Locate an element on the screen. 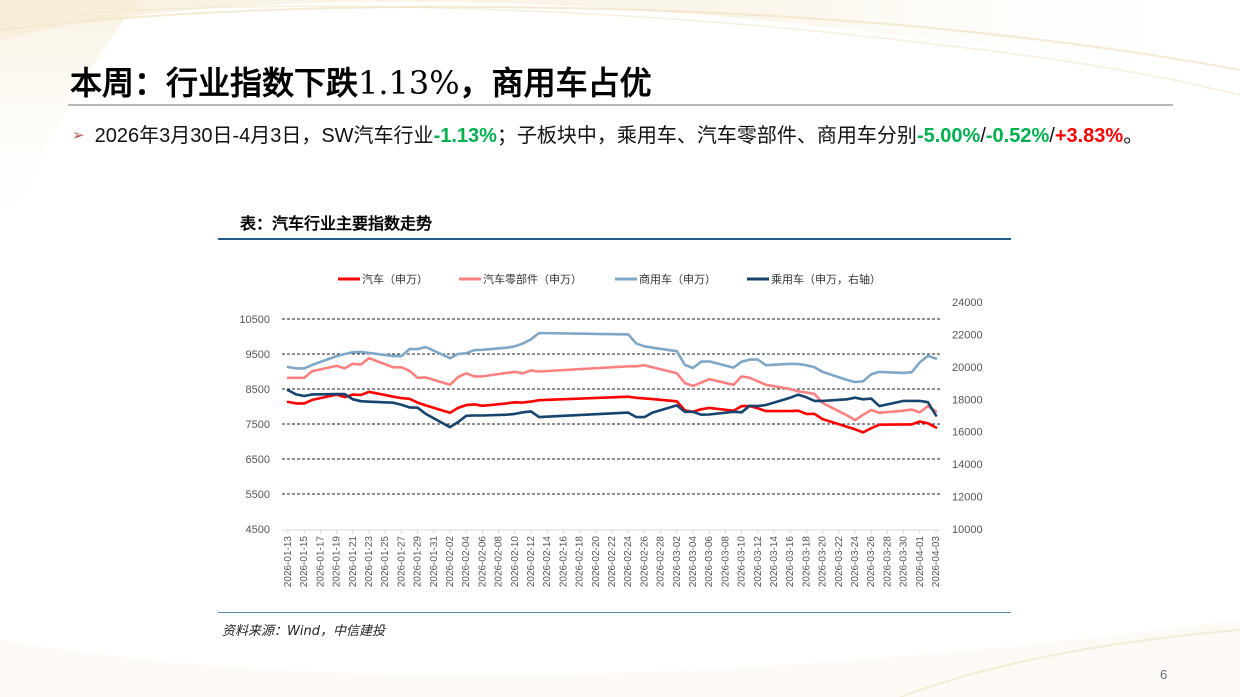 This screenshot has height=697, width=1240. bullet-text-1: 2026年3月30日-4月3日，SW汽车行业 is located at coordinates (264, 136).